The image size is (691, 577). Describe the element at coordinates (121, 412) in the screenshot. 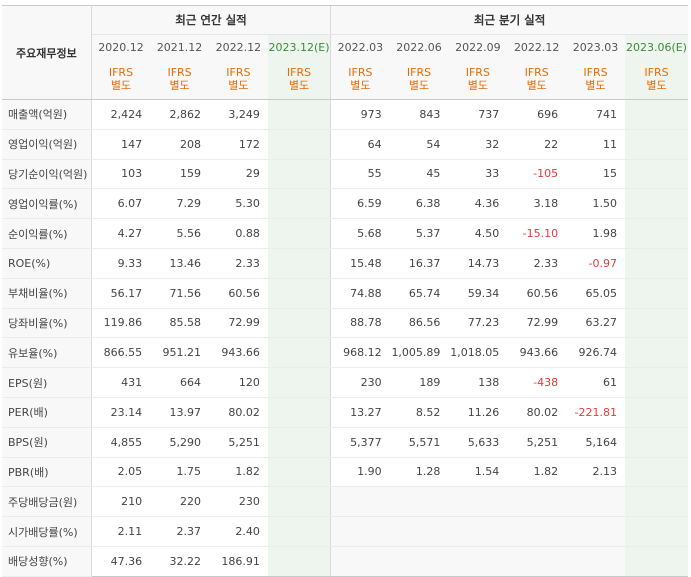

I see `data-cell: 23.14` at that location.